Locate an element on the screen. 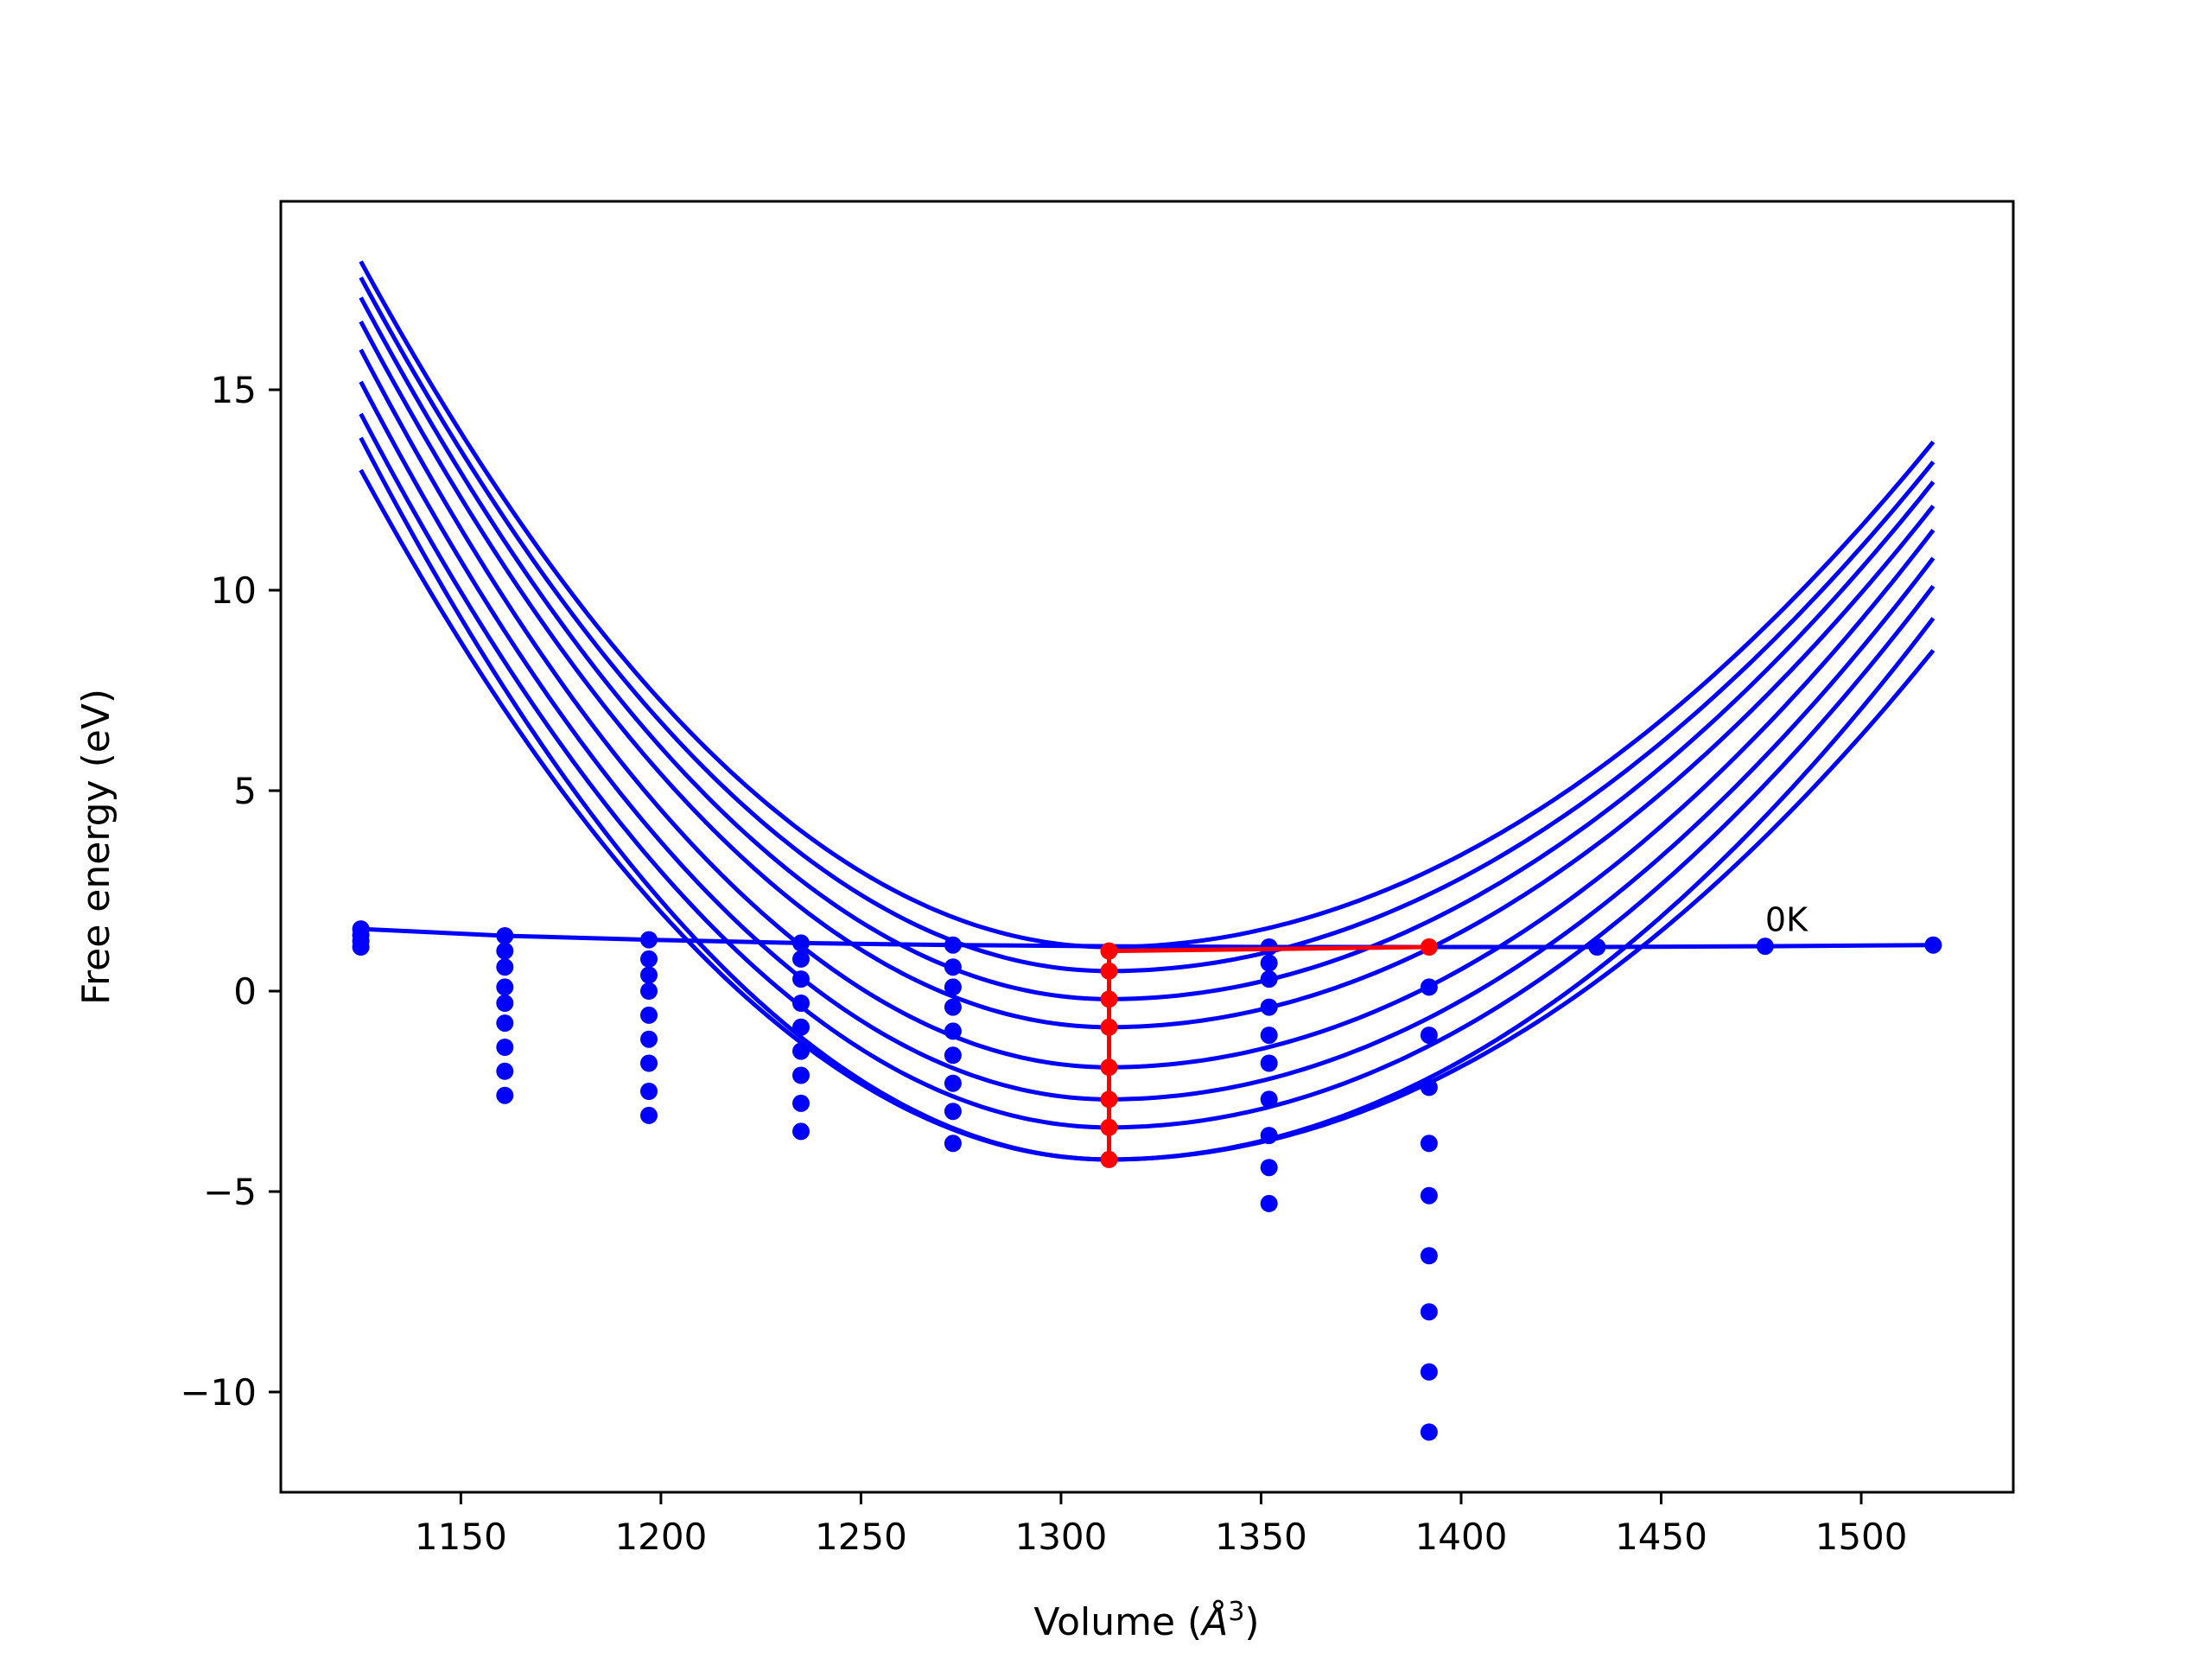  y-axis-ticks: 15 10 5 0 −5 −10 is located at coordinates (231, 891).